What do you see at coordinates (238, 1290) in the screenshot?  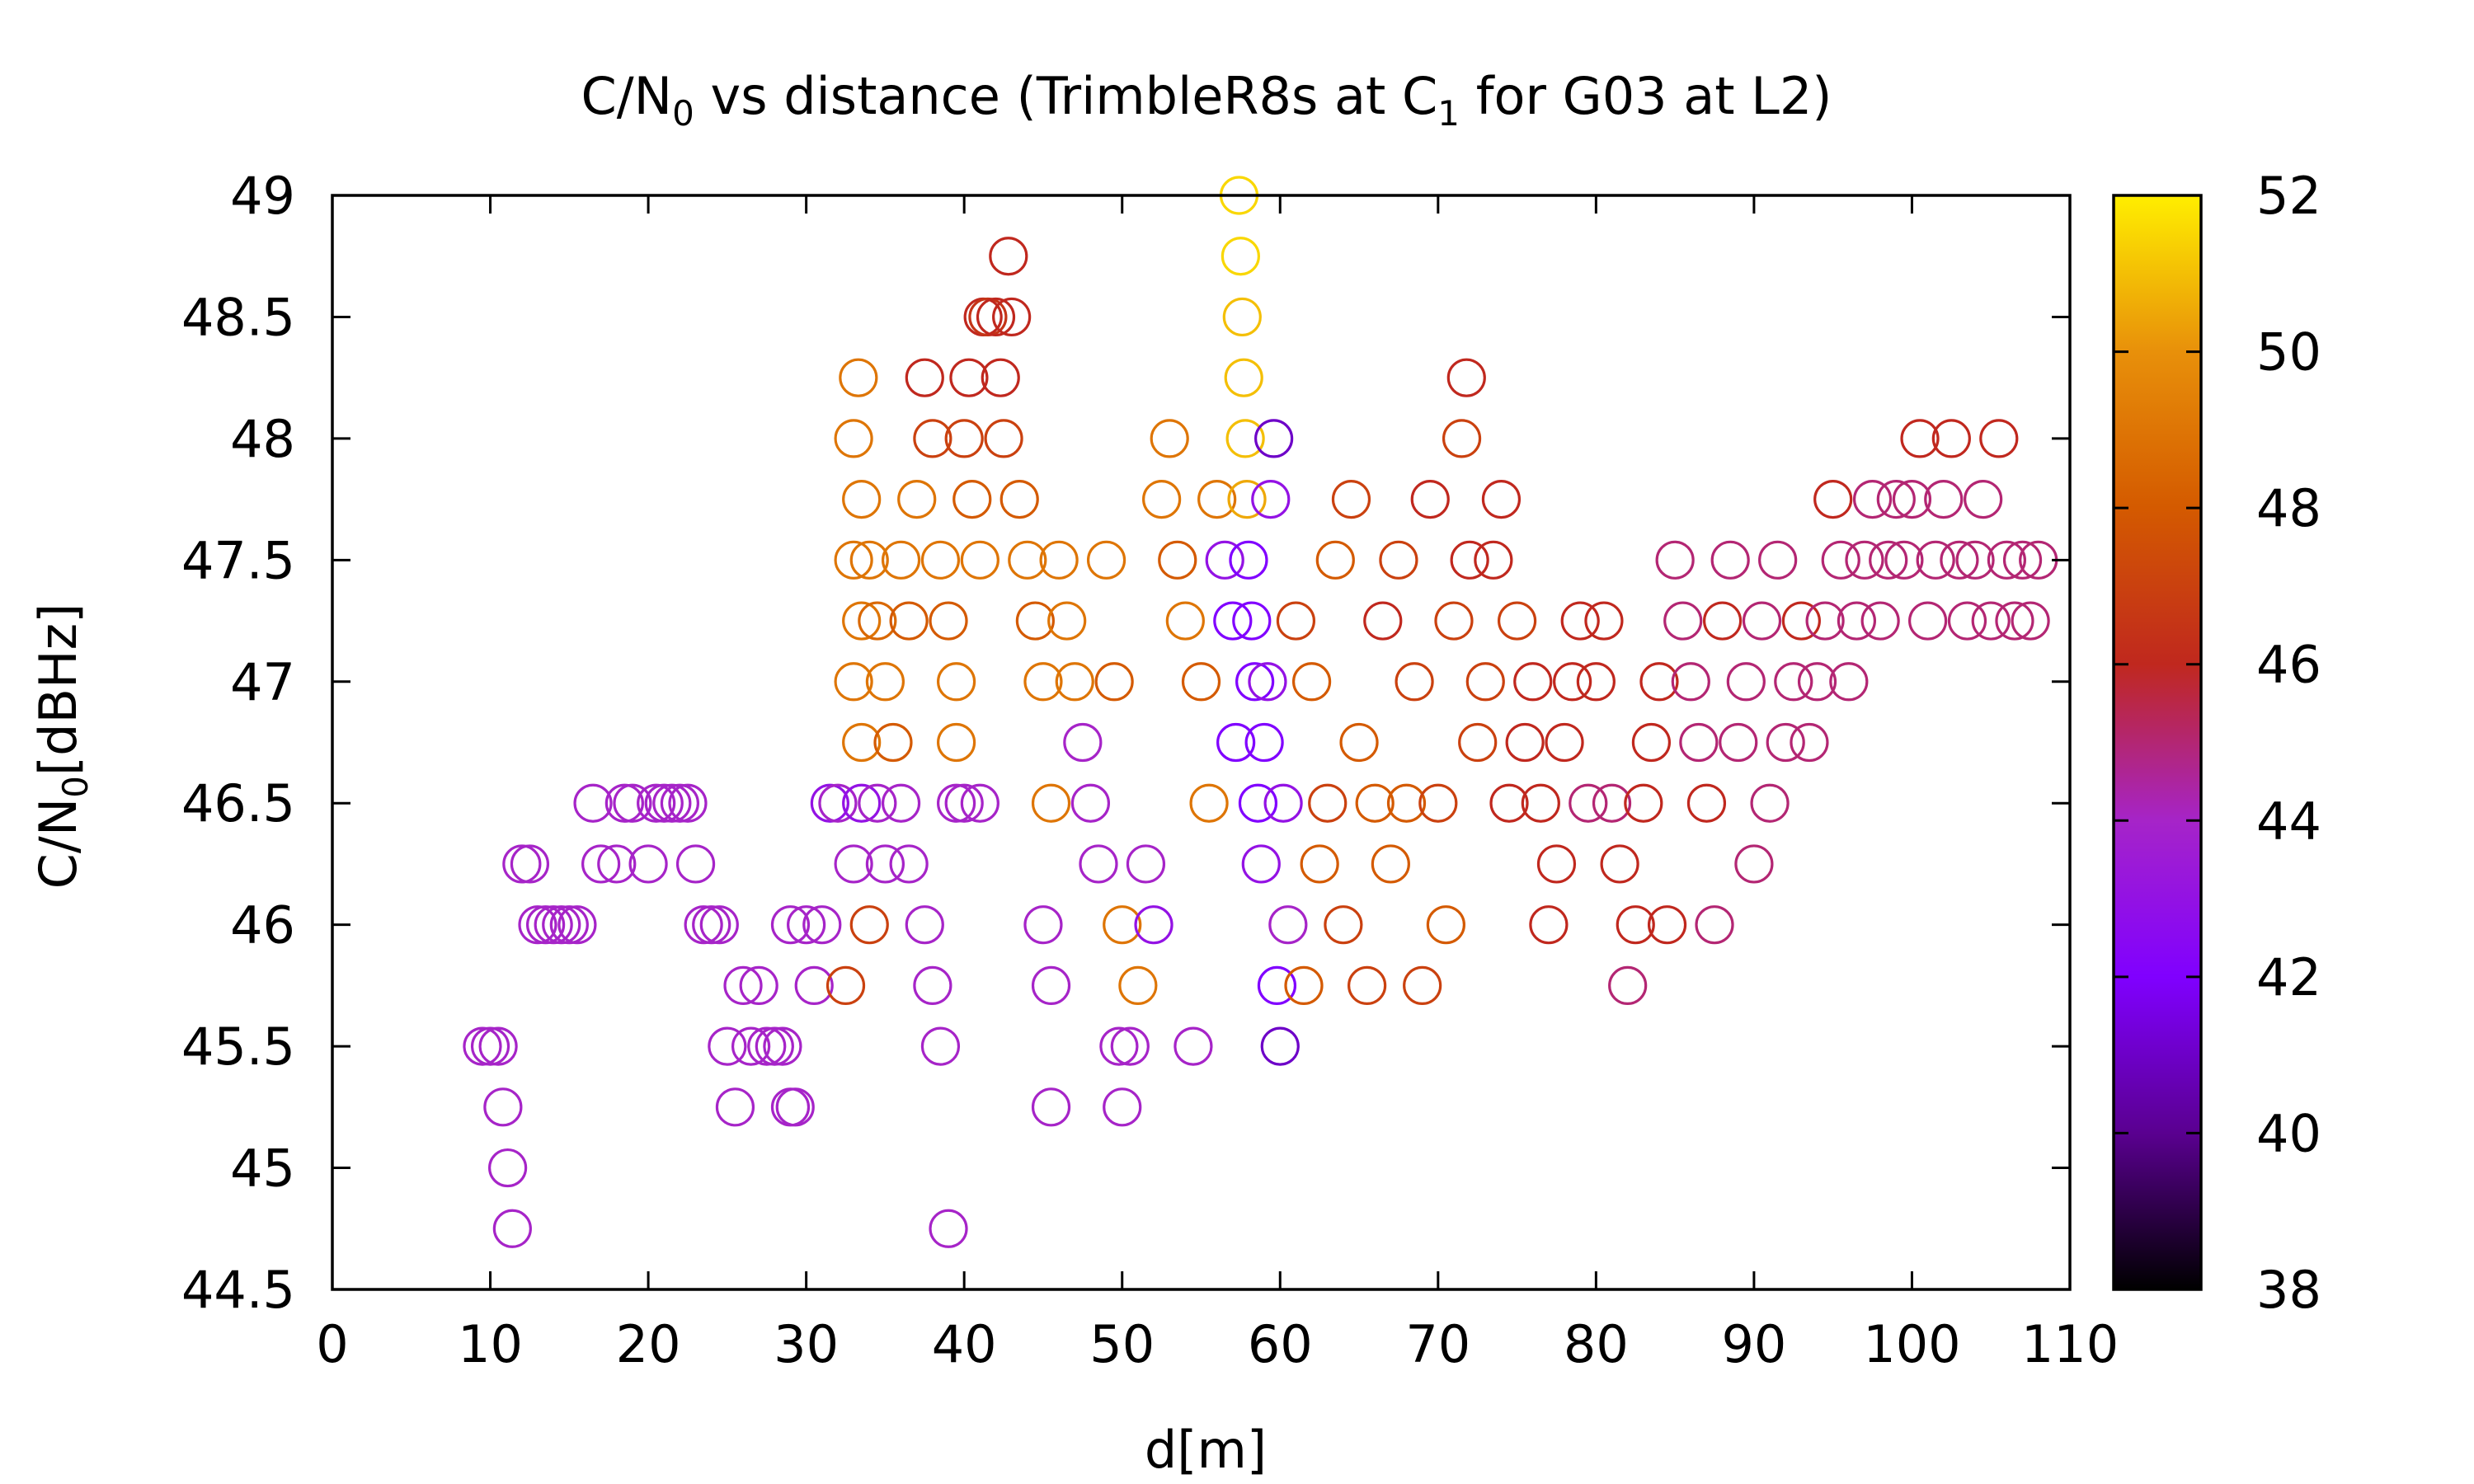 I see `y-tick-label: 44.5` at bounding box center [238, 1290].